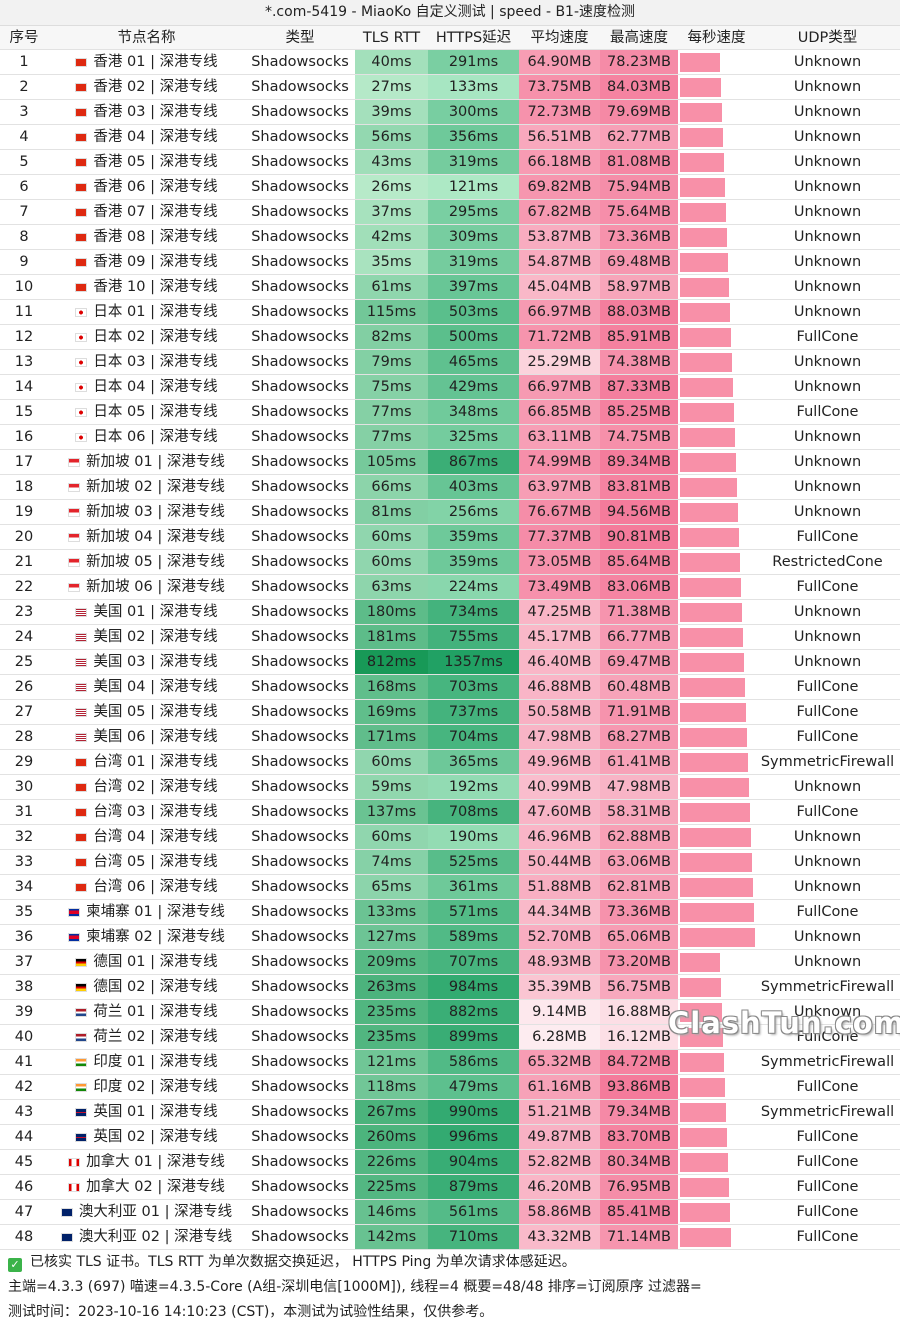 This screenshot has height=1324, width=900. I want to click on node-name: 英国 02 | 深港专线, so click(155, 1137).